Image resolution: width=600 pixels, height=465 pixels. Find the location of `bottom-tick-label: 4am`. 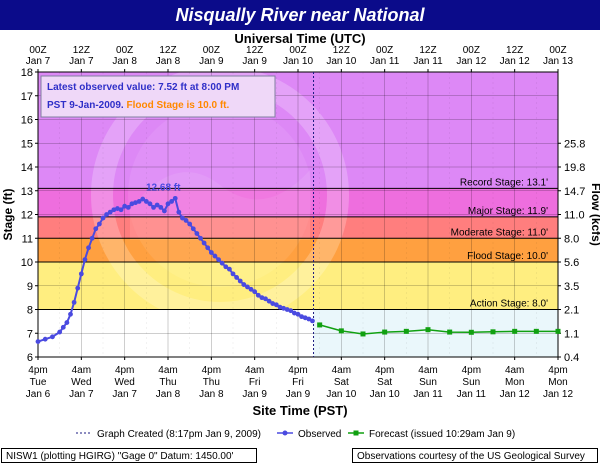

bottom-tick-label: 4am is located at coordinates (167, 370).